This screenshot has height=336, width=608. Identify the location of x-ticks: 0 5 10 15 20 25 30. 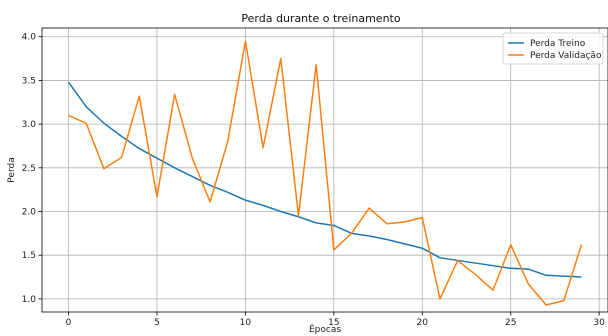
(335, 320).